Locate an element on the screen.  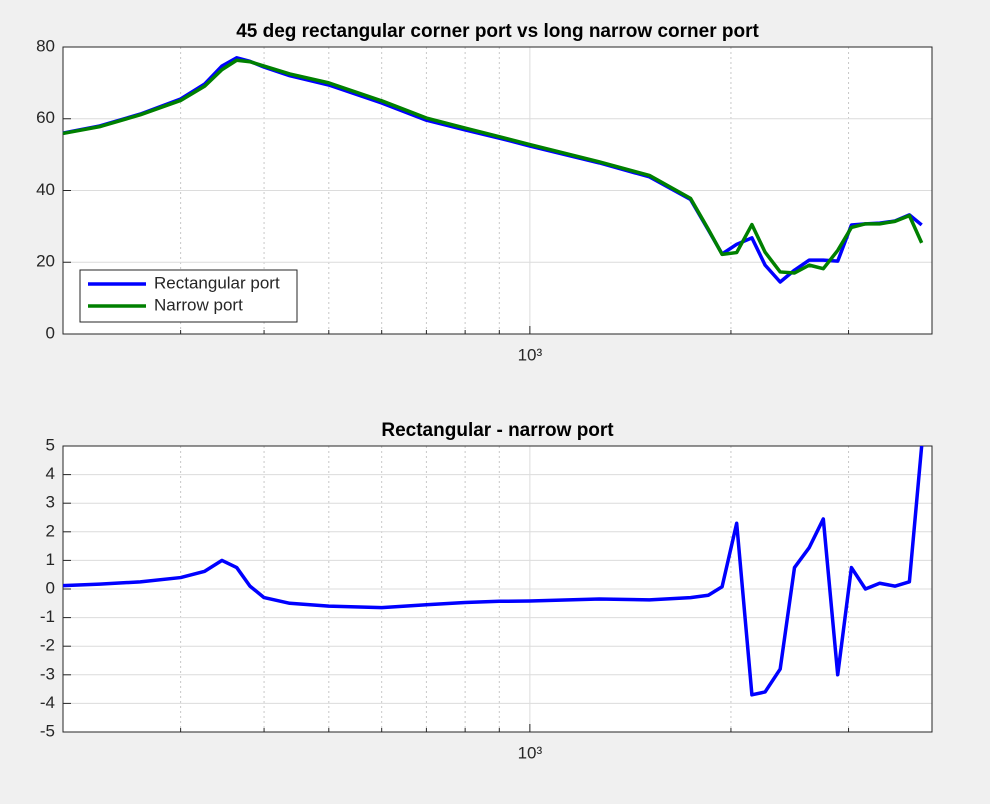
y-tick-label: -1 is located at coordinates (47, 616).